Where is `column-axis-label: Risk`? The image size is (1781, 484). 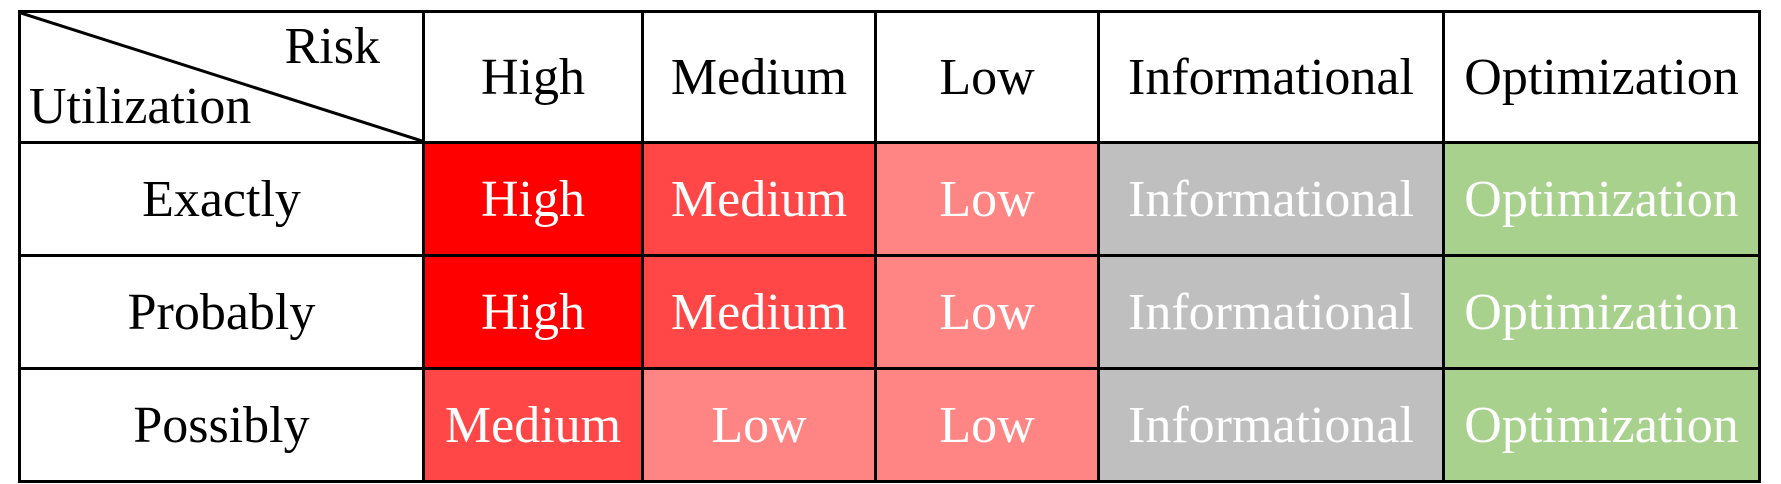
column-axis-label: Risk is located at coordinates (332, 46).